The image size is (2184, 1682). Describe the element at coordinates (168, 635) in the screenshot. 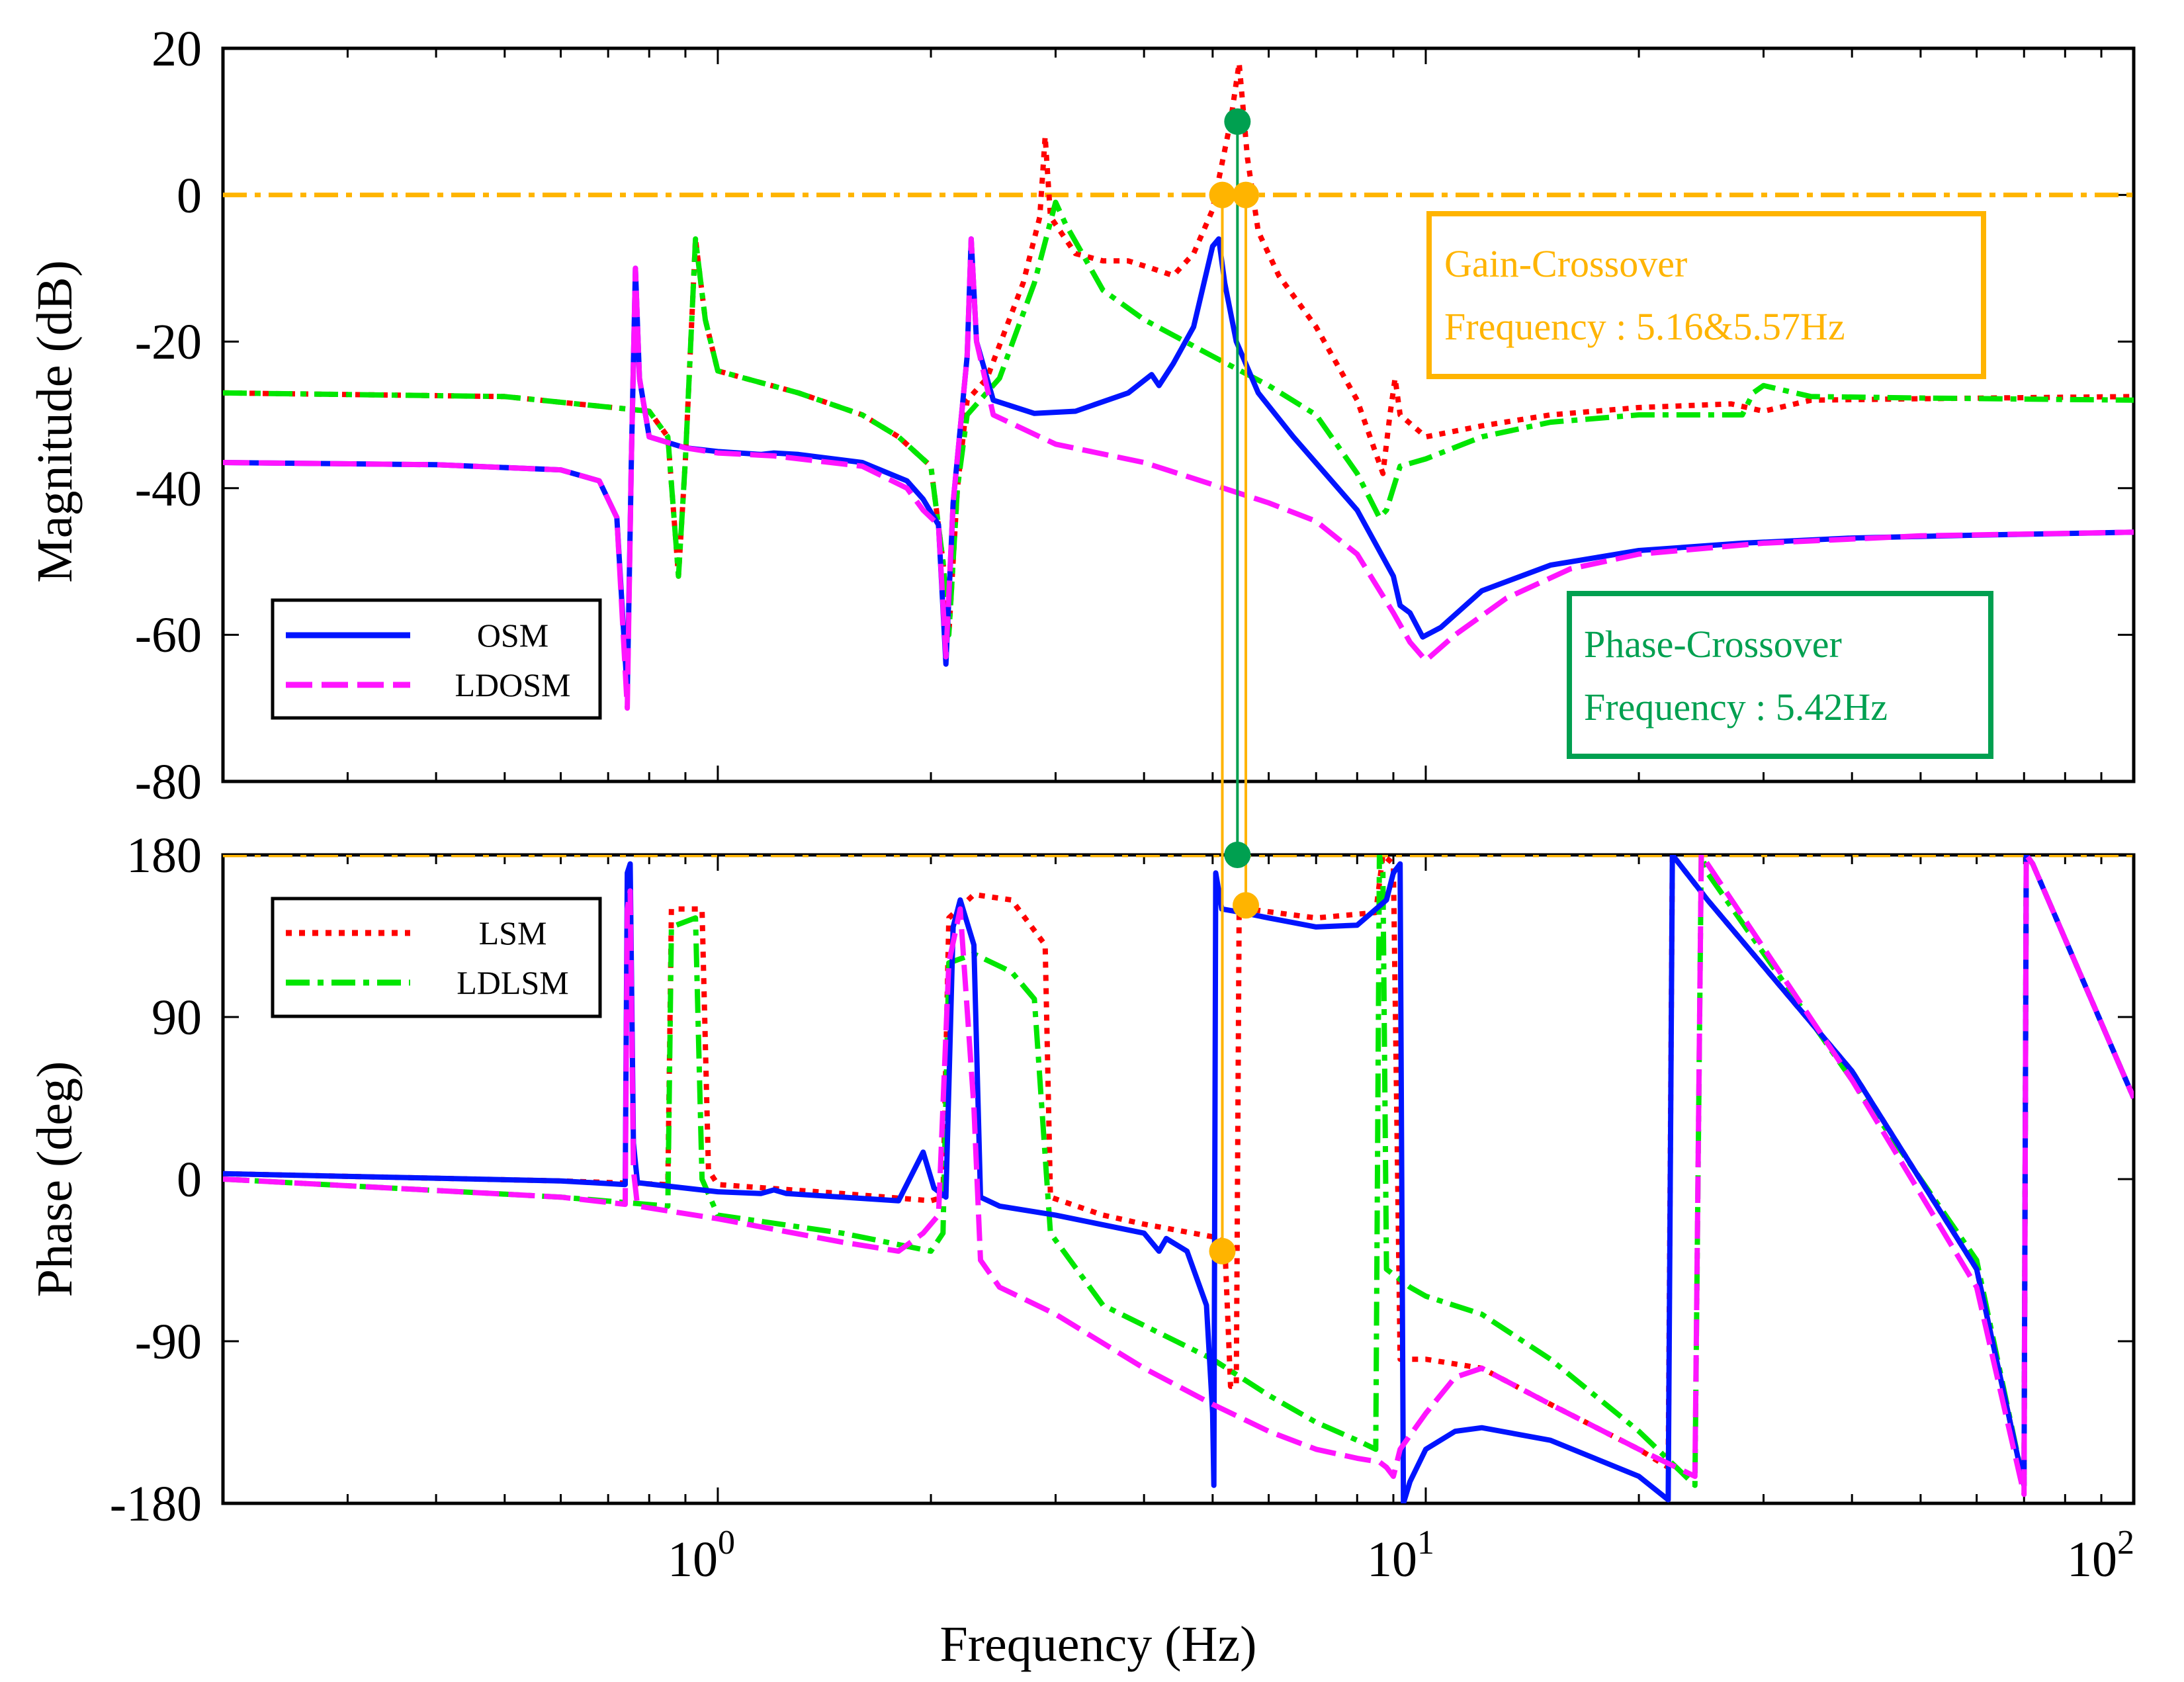

I see `mag-y-tick-label: -60` at that location.